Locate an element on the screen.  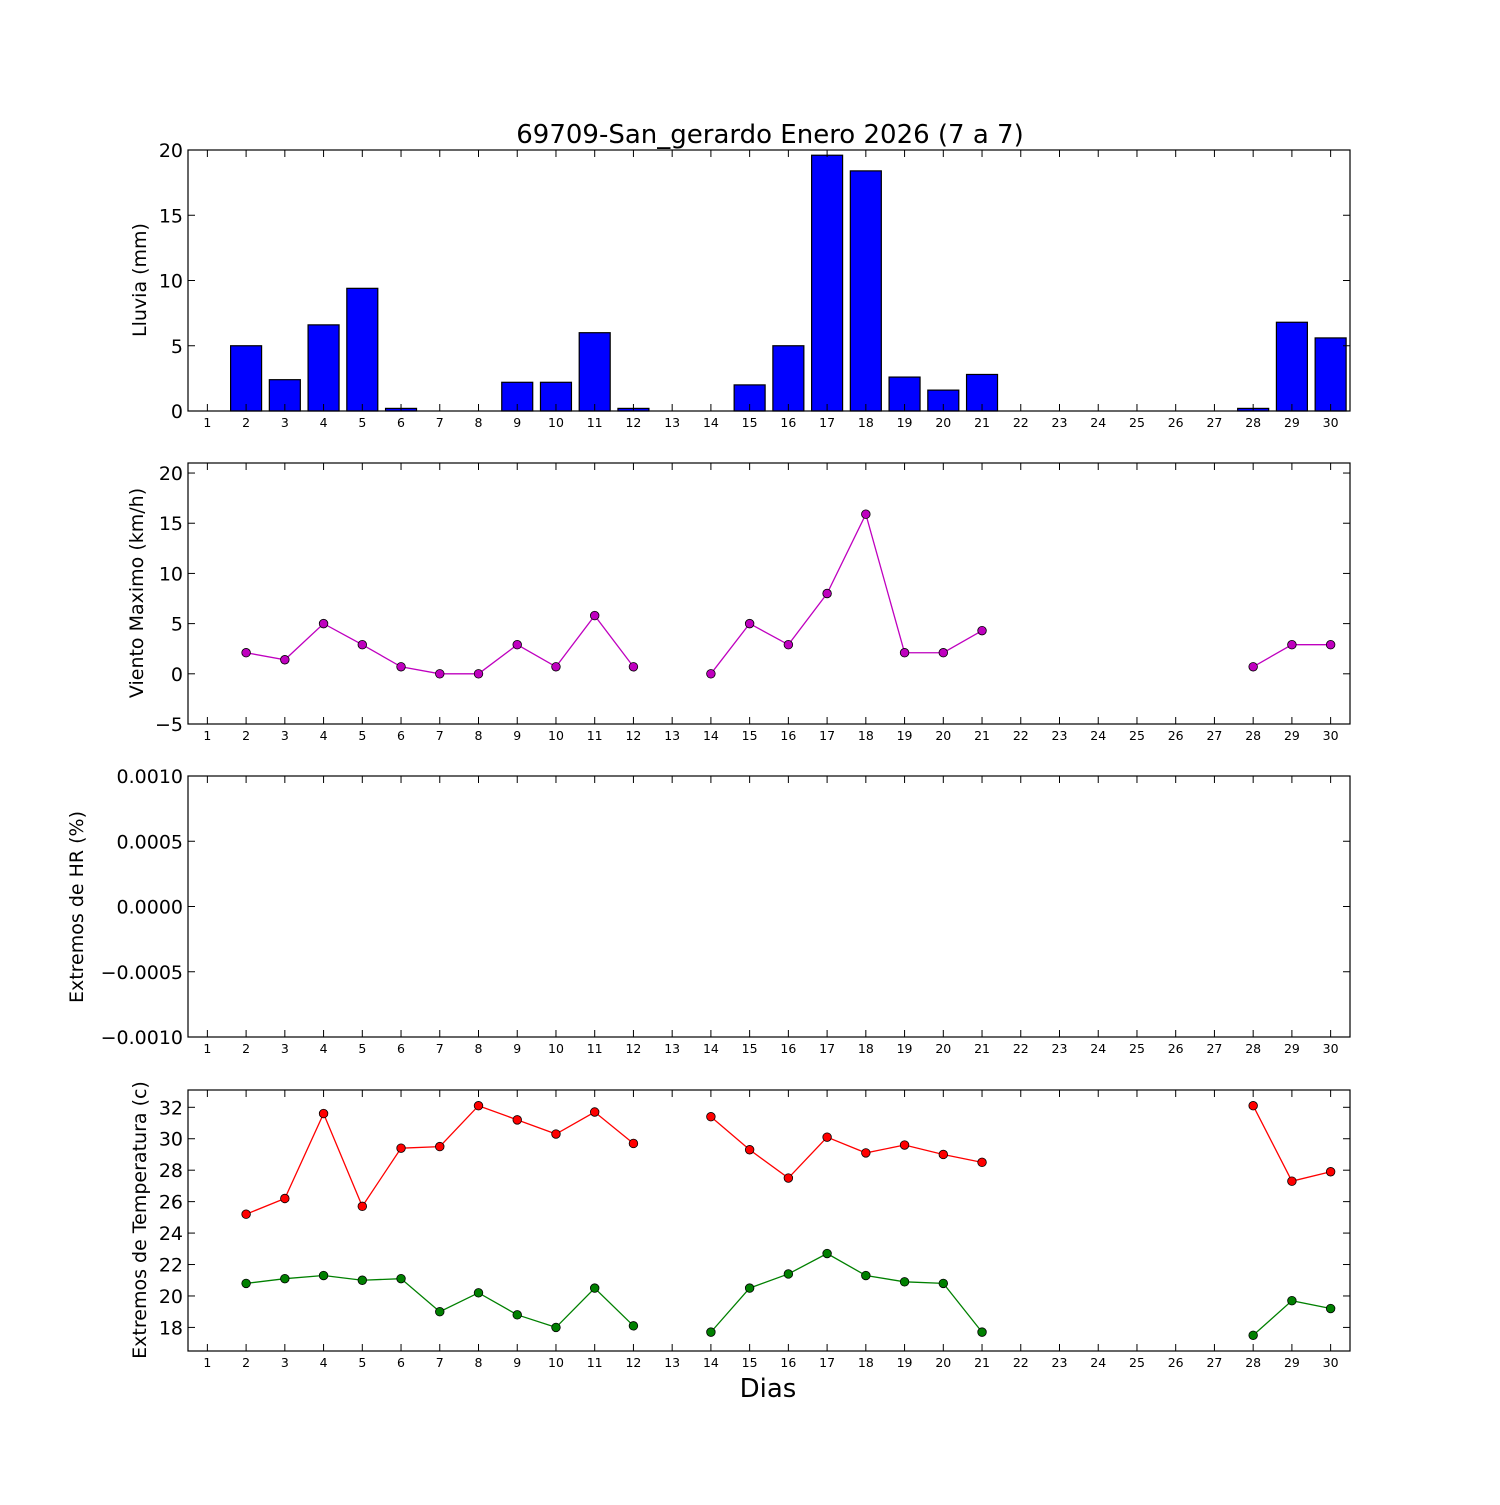
y-tick-label: 26 is located at coordinates (171, 1203).